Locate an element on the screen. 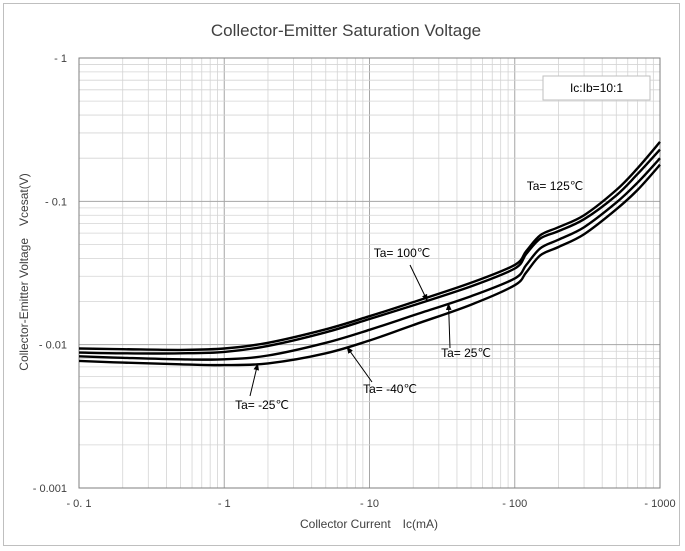 The image size is (685, 551). y-tick-label: - 1 is located at coordinates (60, 59).